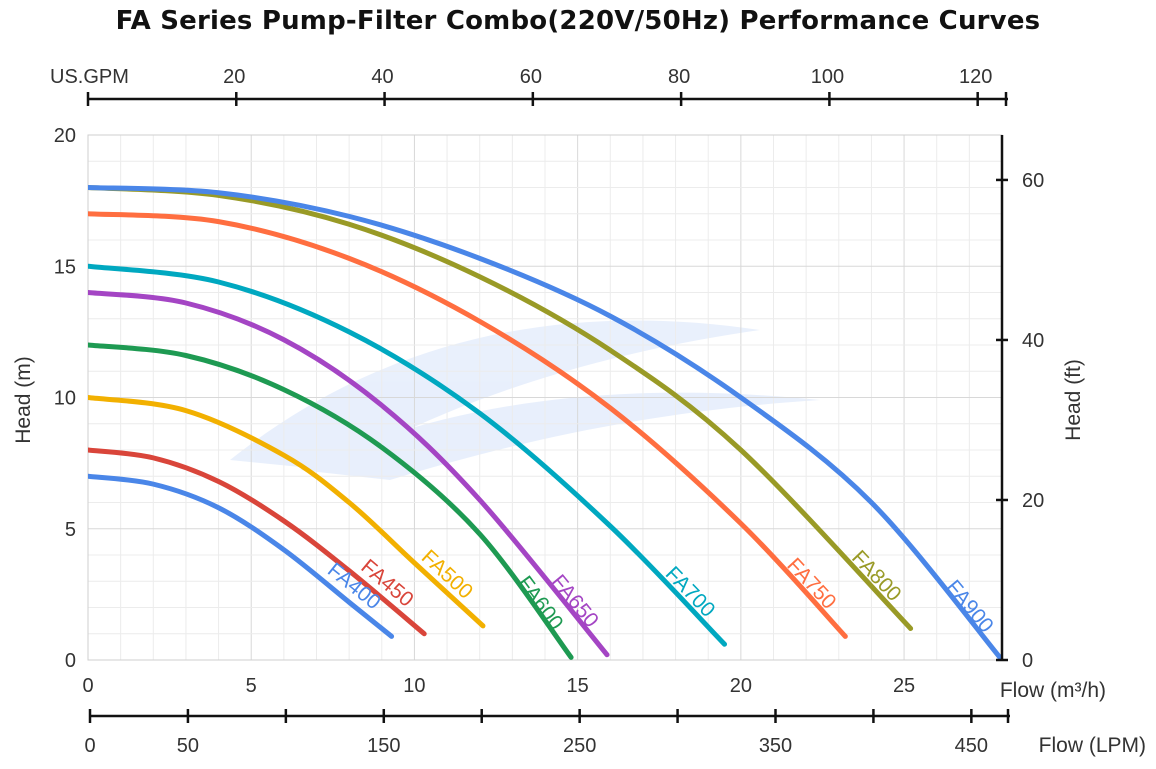 The width and height of the screenshot is (1156, 769). Describe the element at coordinates (383, 746) in the screenshot. I see `lpm-tick-label: 150` at that location.